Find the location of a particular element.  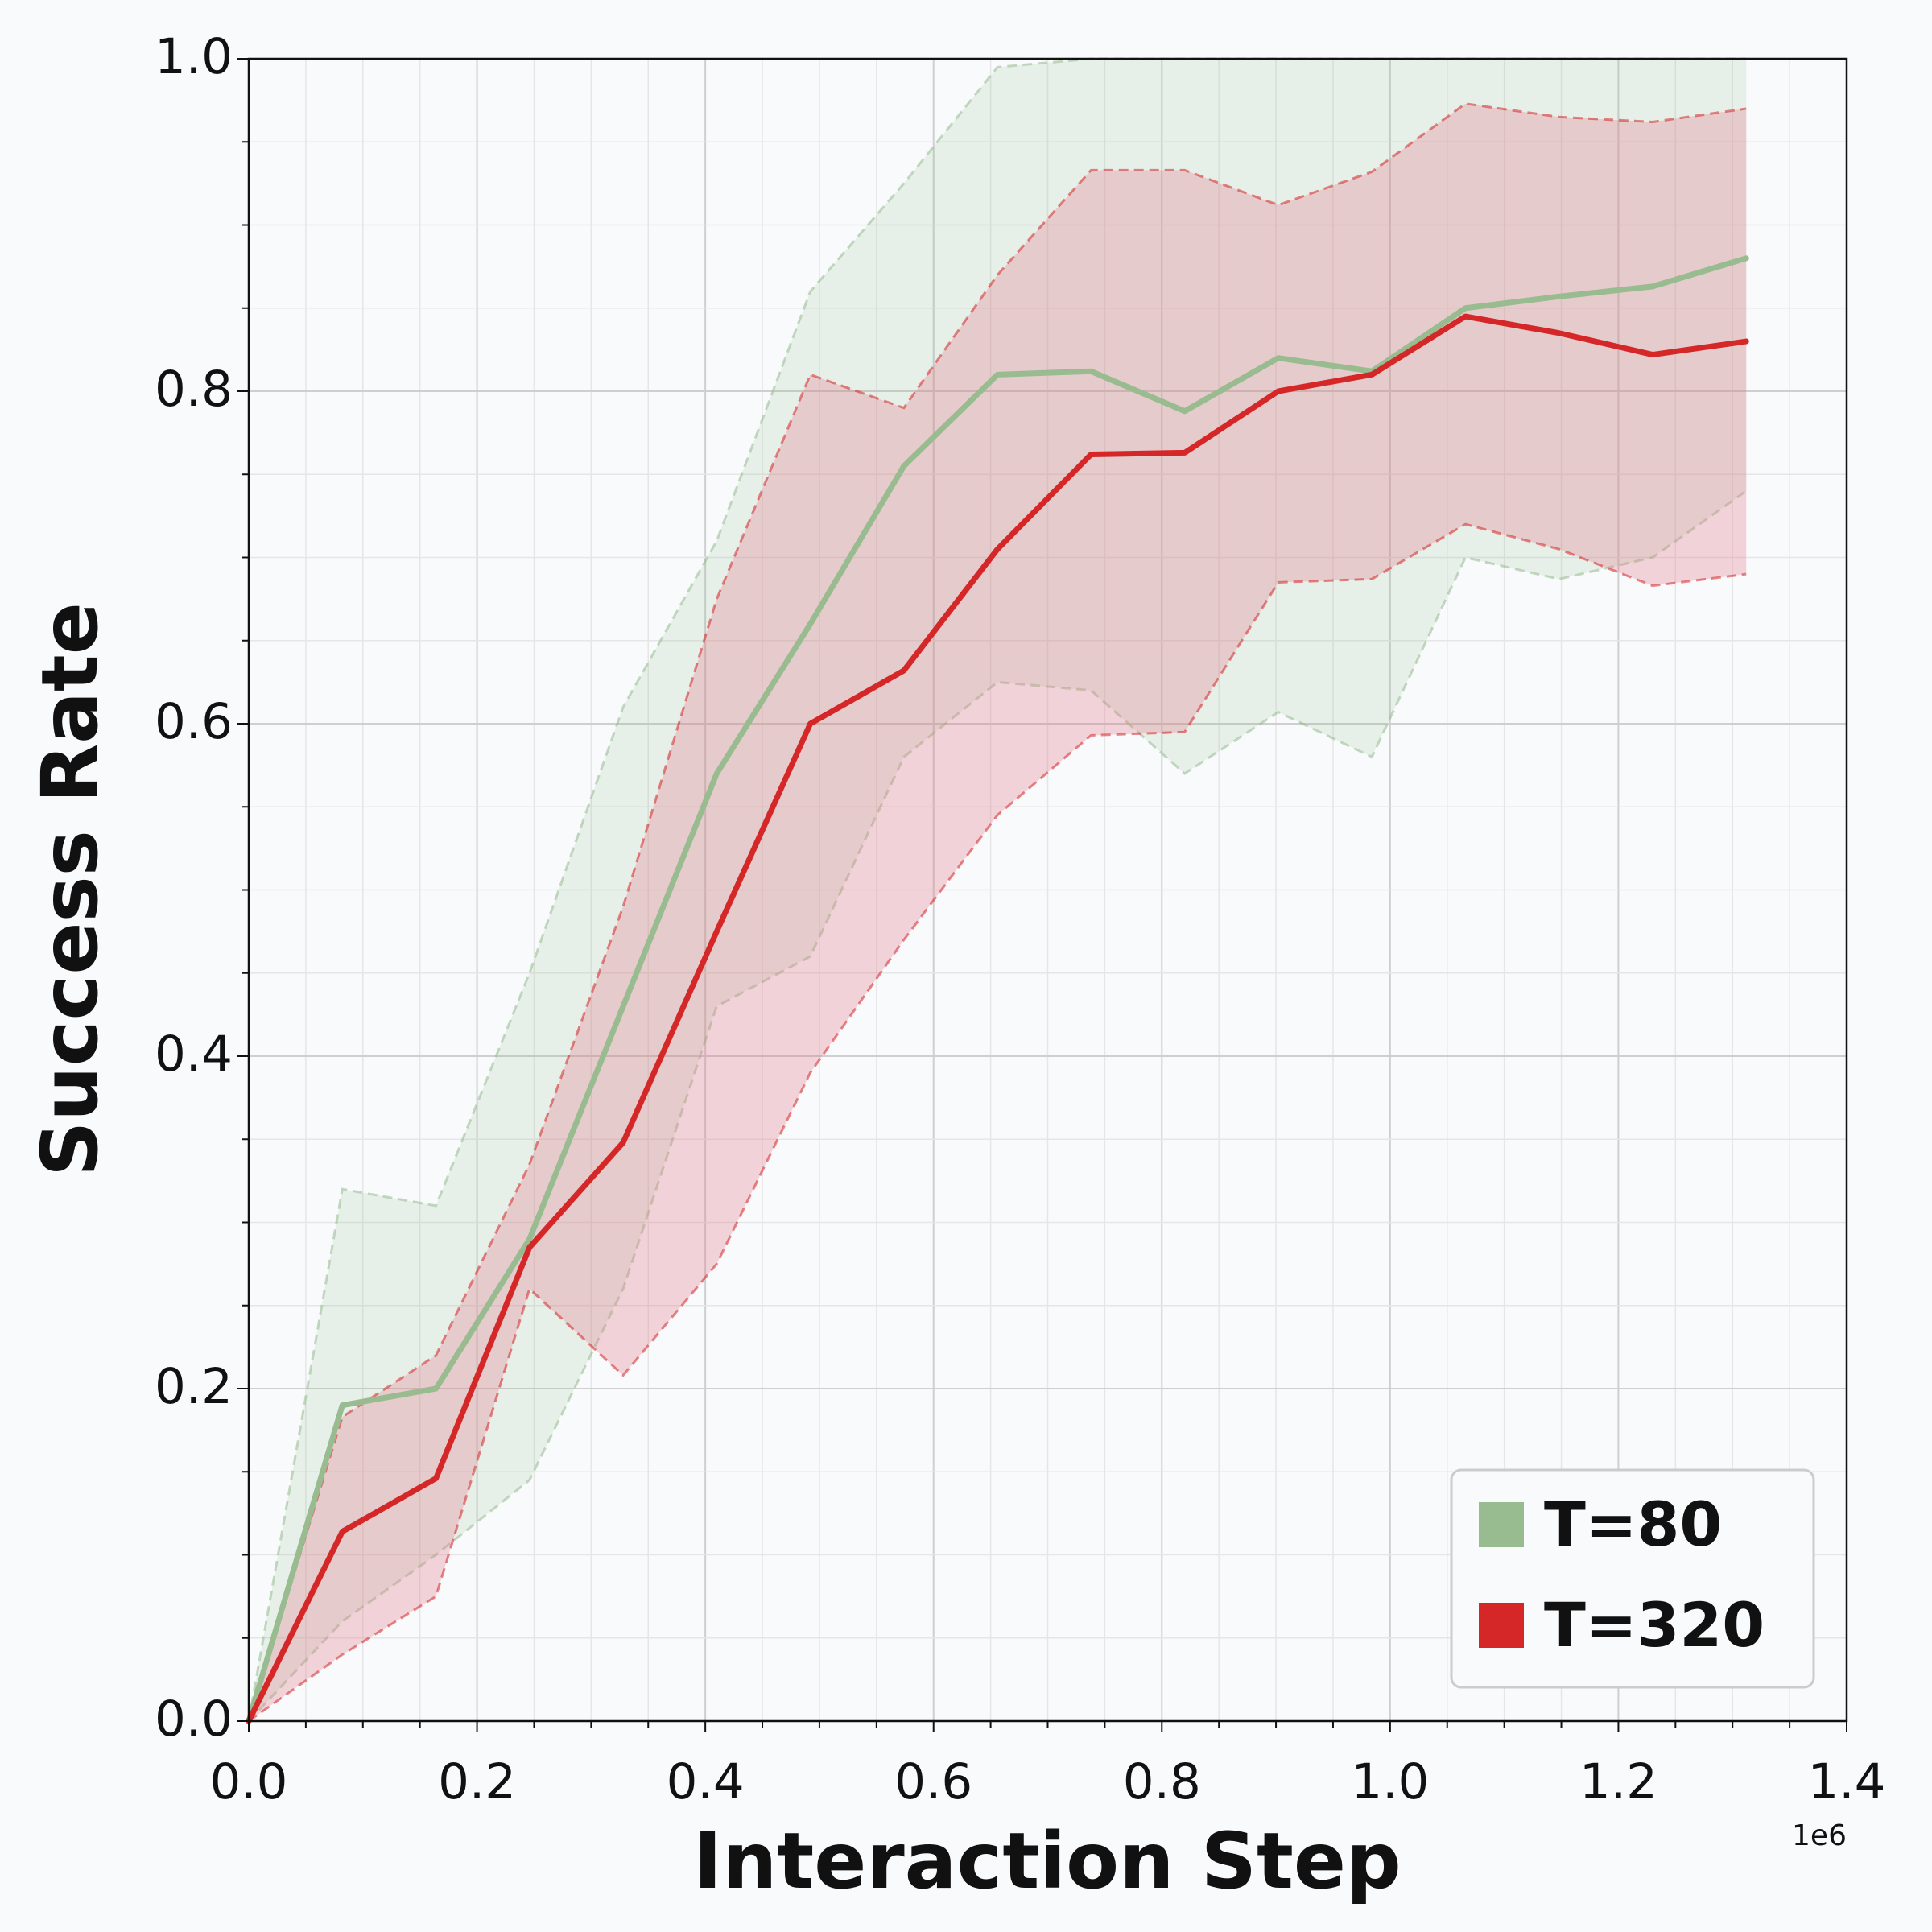

legend-swatch-t80 is located at coordinates (1501, 1524).